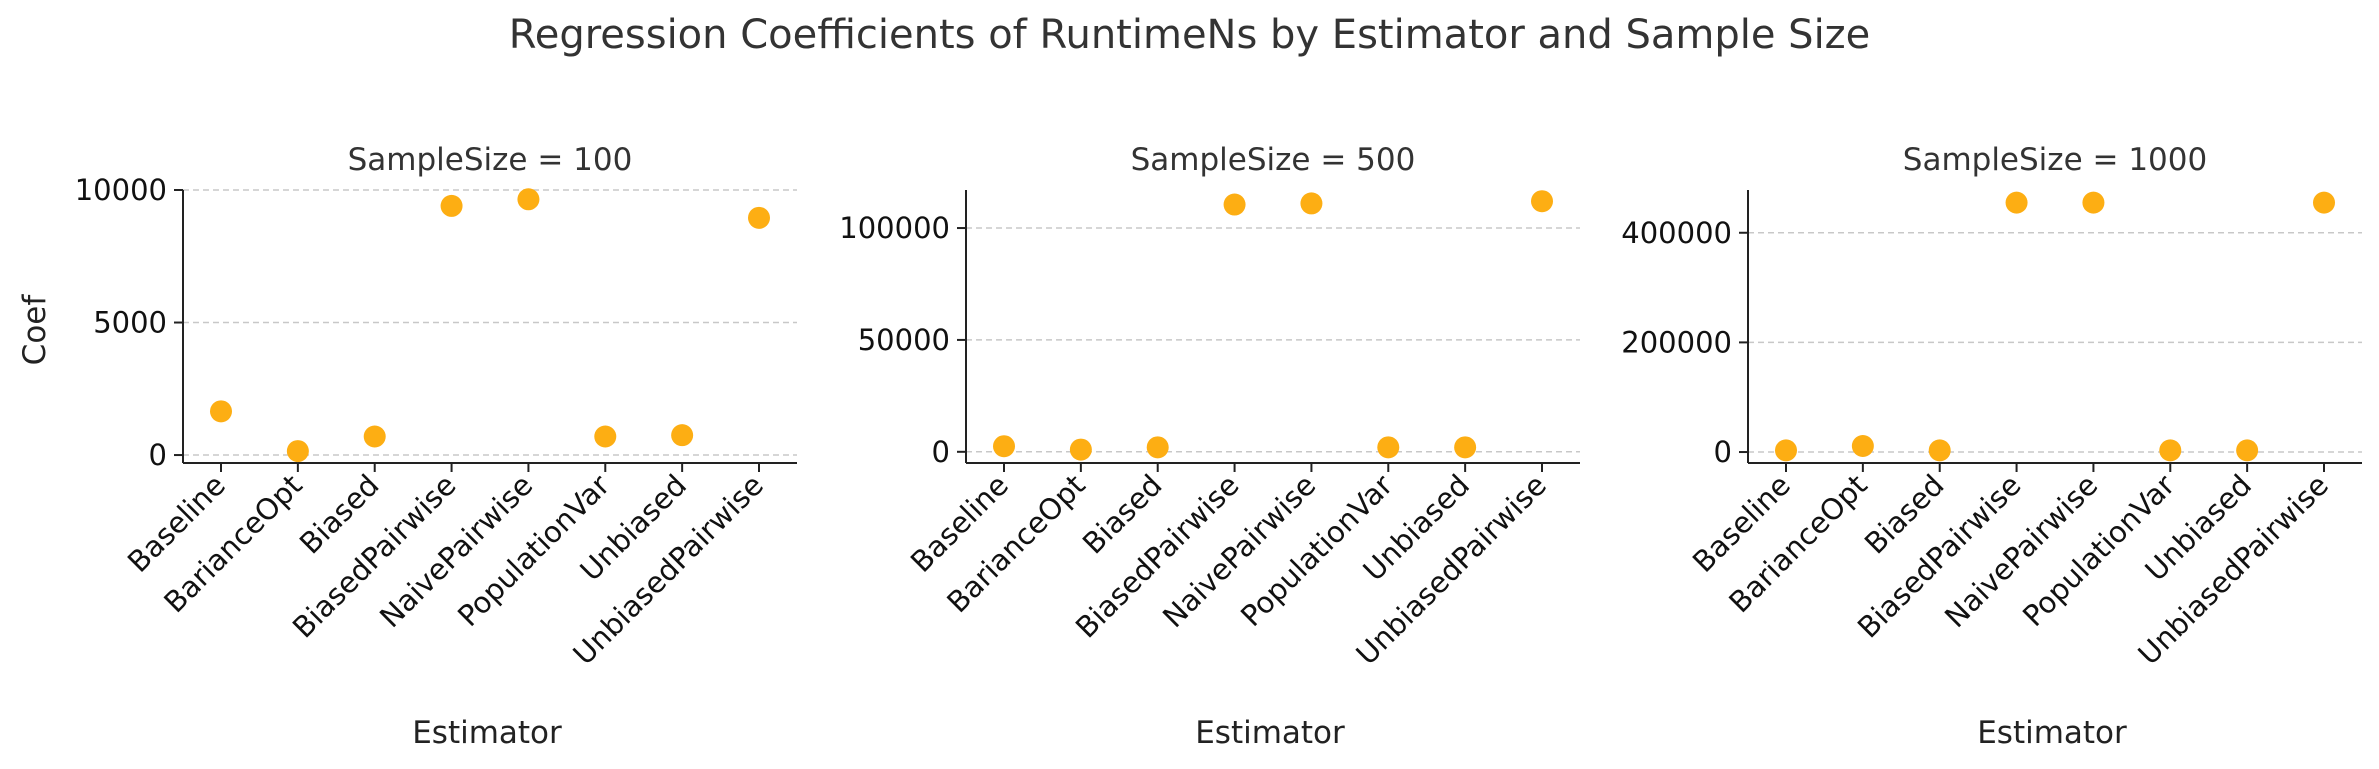  What do you see at coordinates (894, 228) in the screenshot?
I see `y-tick-label: 100000` at bounding box center [894, 228].